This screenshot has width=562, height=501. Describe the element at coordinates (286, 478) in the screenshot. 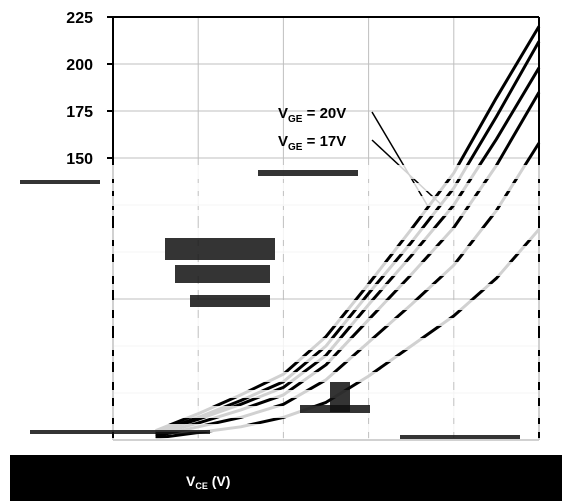

I see `xlabel-bar` at that location.